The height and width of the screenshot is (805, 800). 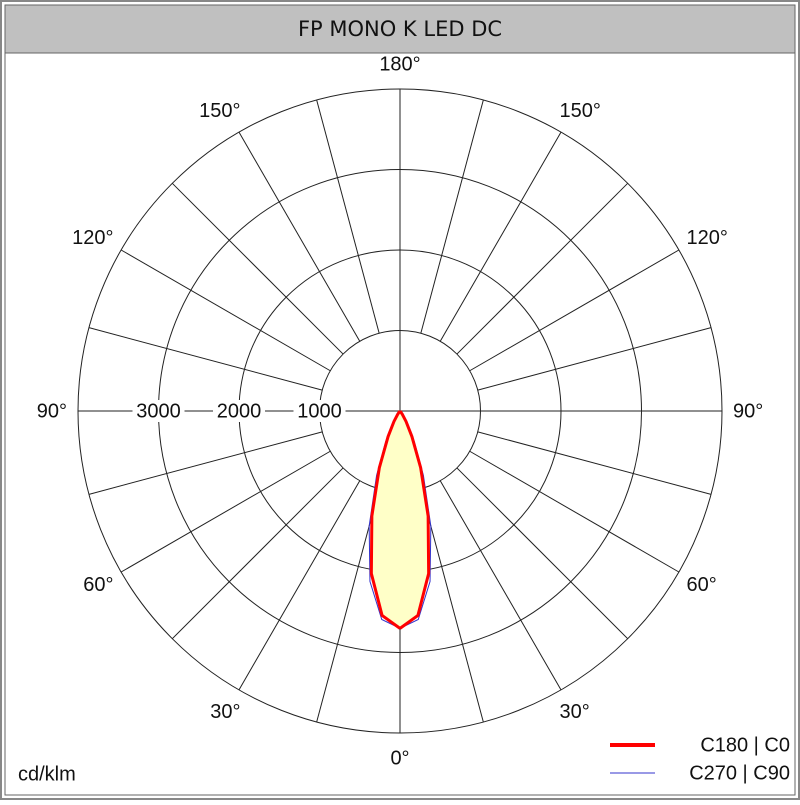 What do you see at coordinates (399, 758) in the screenshot?
I see `angle-label: 0°` at bounding box center [399, 758].